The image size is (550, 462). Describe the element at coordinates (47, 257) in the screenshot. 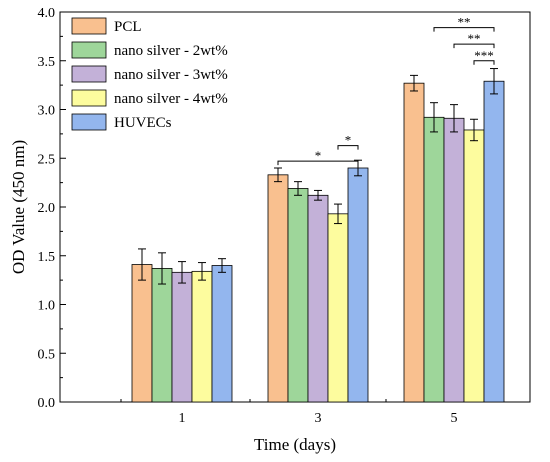

I see `y-tick-label: 1.5` at that location.